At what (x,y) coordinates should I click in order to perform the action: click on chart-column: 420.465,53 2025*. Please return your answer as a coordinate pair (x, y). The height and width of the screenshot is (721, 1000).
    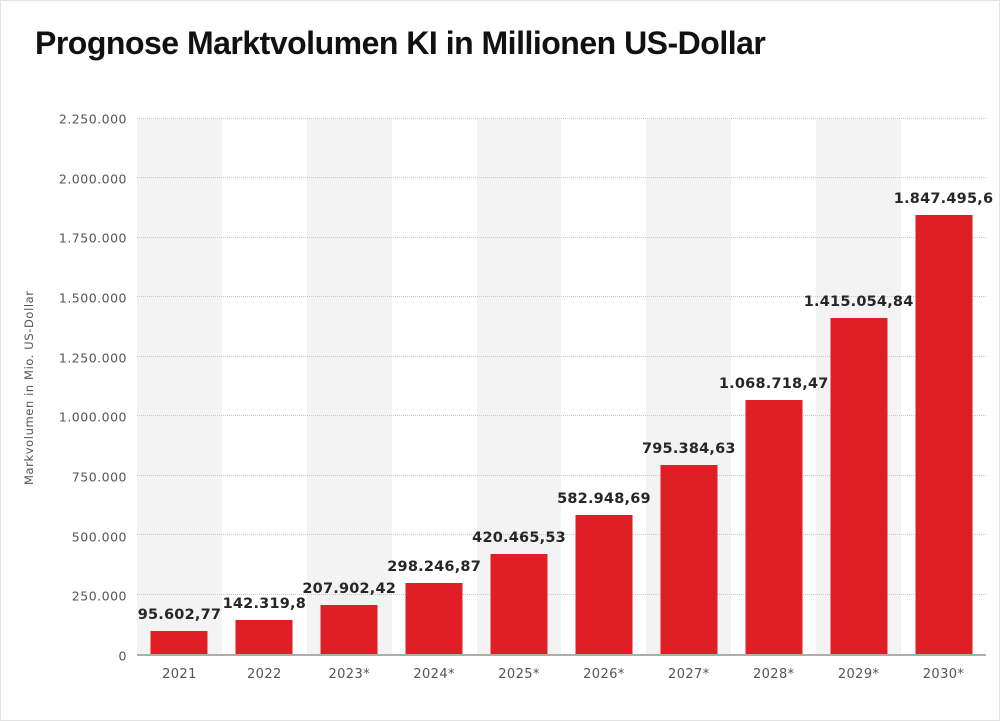
    Looking at the image, I should click on (519, 400).